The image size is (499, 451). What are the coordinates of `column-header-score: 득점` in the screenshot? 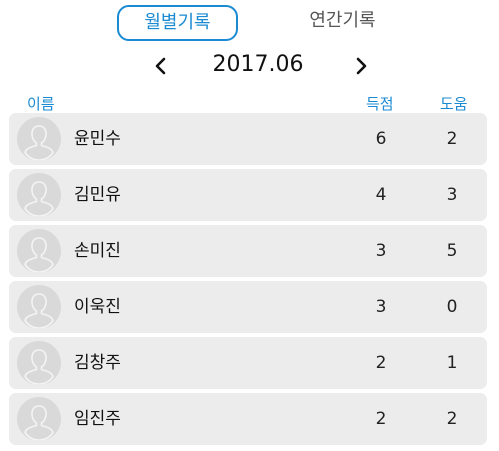 It's located at (380, 104).